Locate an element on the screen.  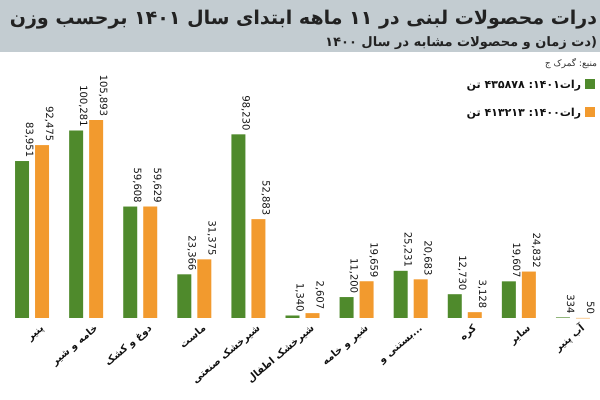
x-tick-label: شیر و خامه is located at coordinates (345, 345).